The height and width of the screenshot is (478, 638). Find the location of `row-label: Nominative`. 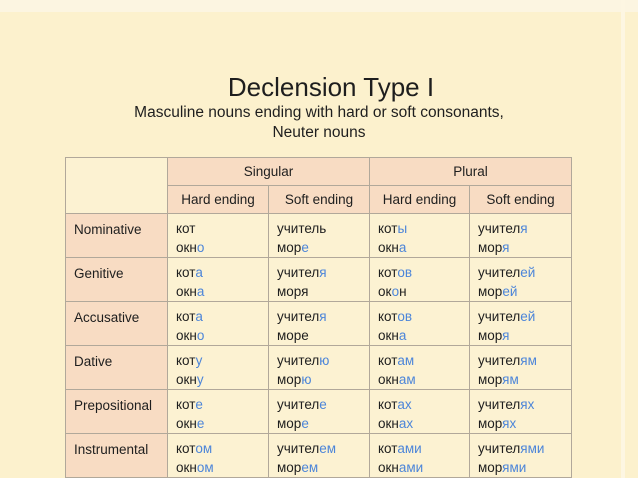

row-label: Nominative is located at coordinates (116, 235).